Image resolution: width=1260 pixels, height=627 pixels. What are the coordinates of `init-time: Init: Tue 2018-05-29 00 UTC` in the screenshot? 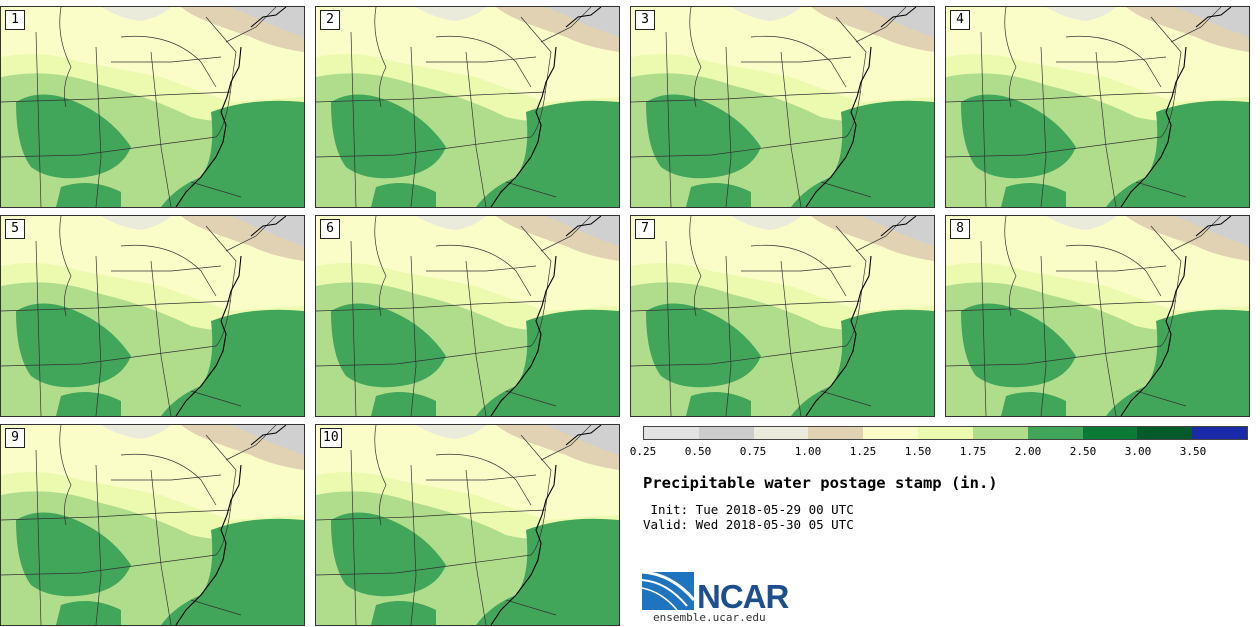 It's located at (748, 509).